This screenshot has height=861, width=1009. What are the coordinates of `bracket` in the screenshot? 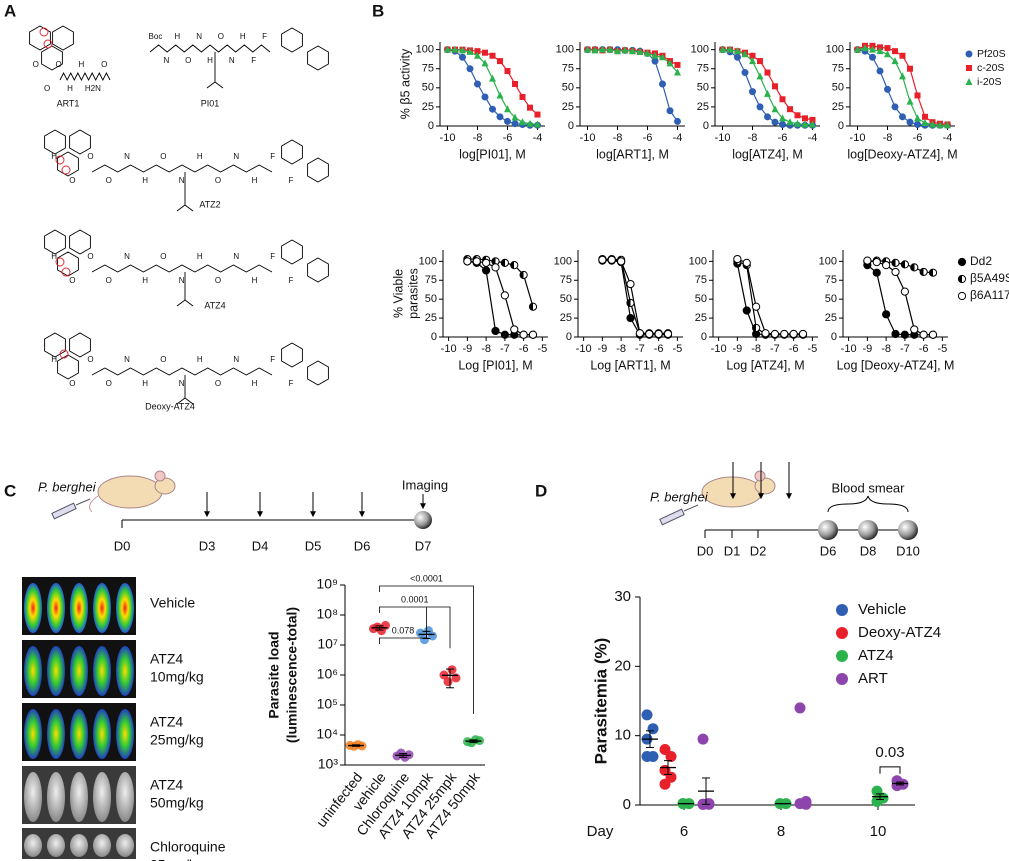 It's located at (890, 770).